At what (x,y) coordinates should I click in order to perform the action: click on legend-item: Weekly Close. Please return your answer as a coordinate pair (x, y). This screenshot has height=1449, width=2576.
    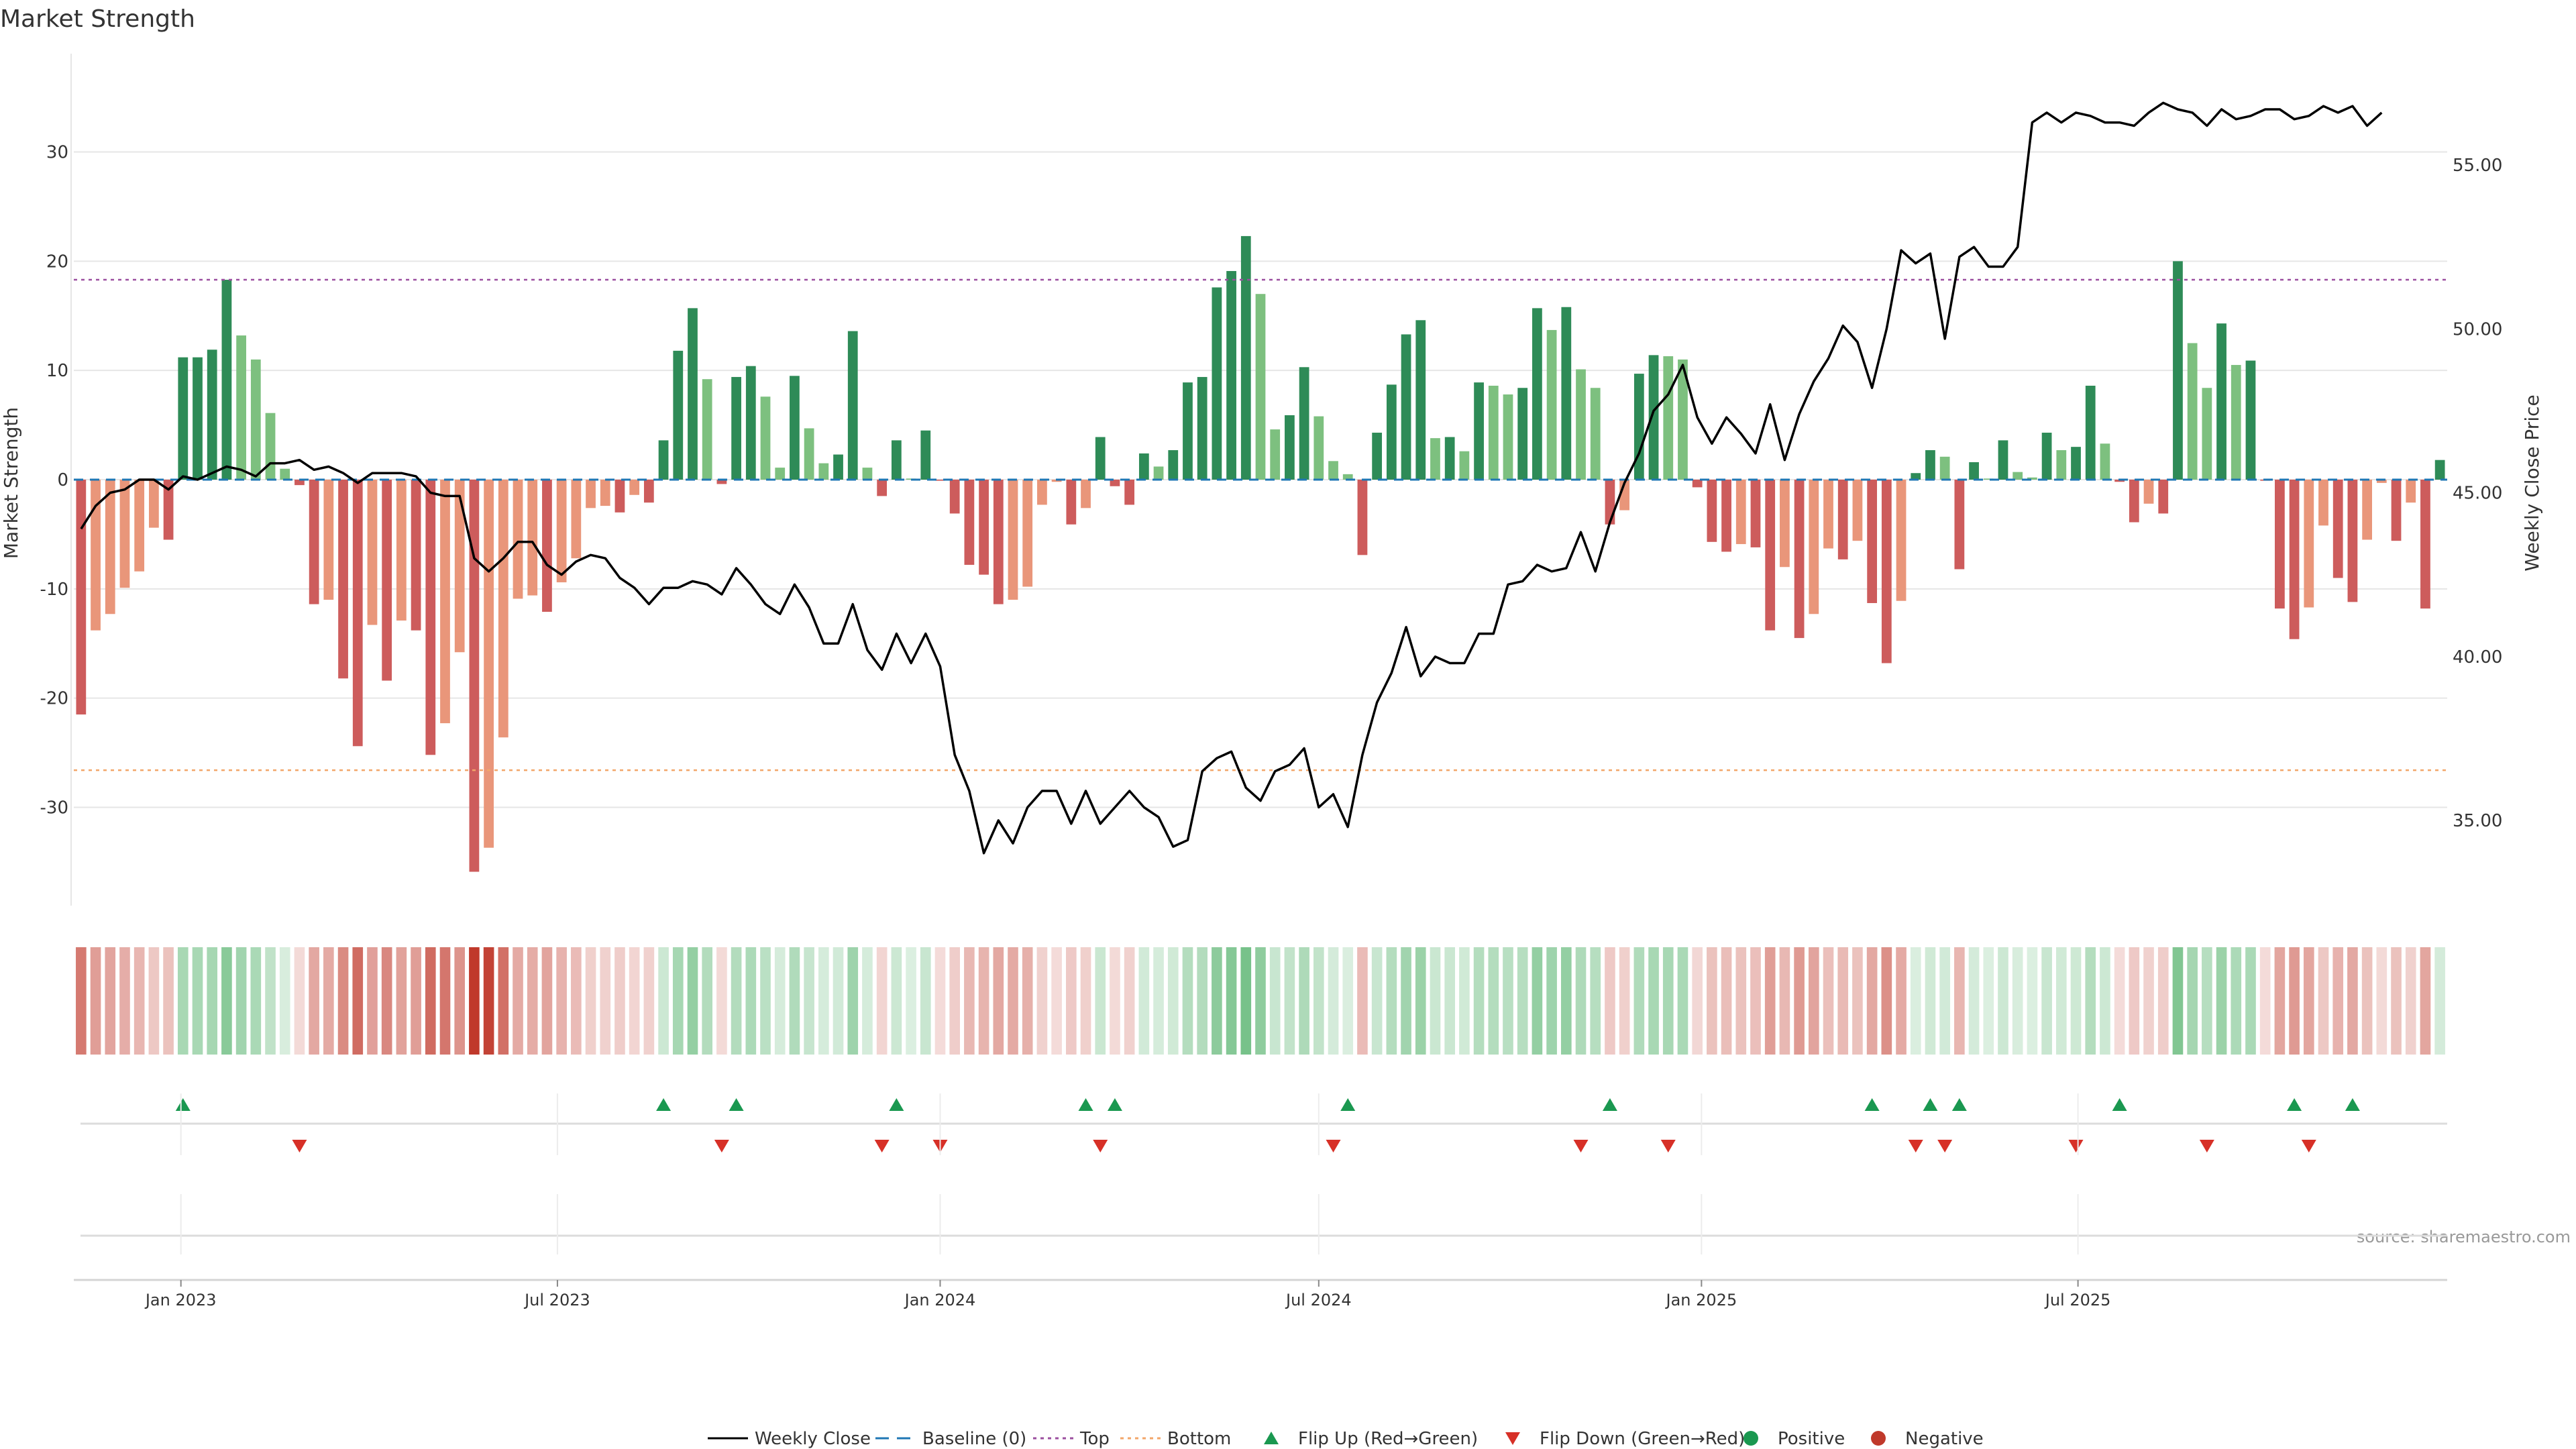
    Looking at the image, I should click on (789, 1439).